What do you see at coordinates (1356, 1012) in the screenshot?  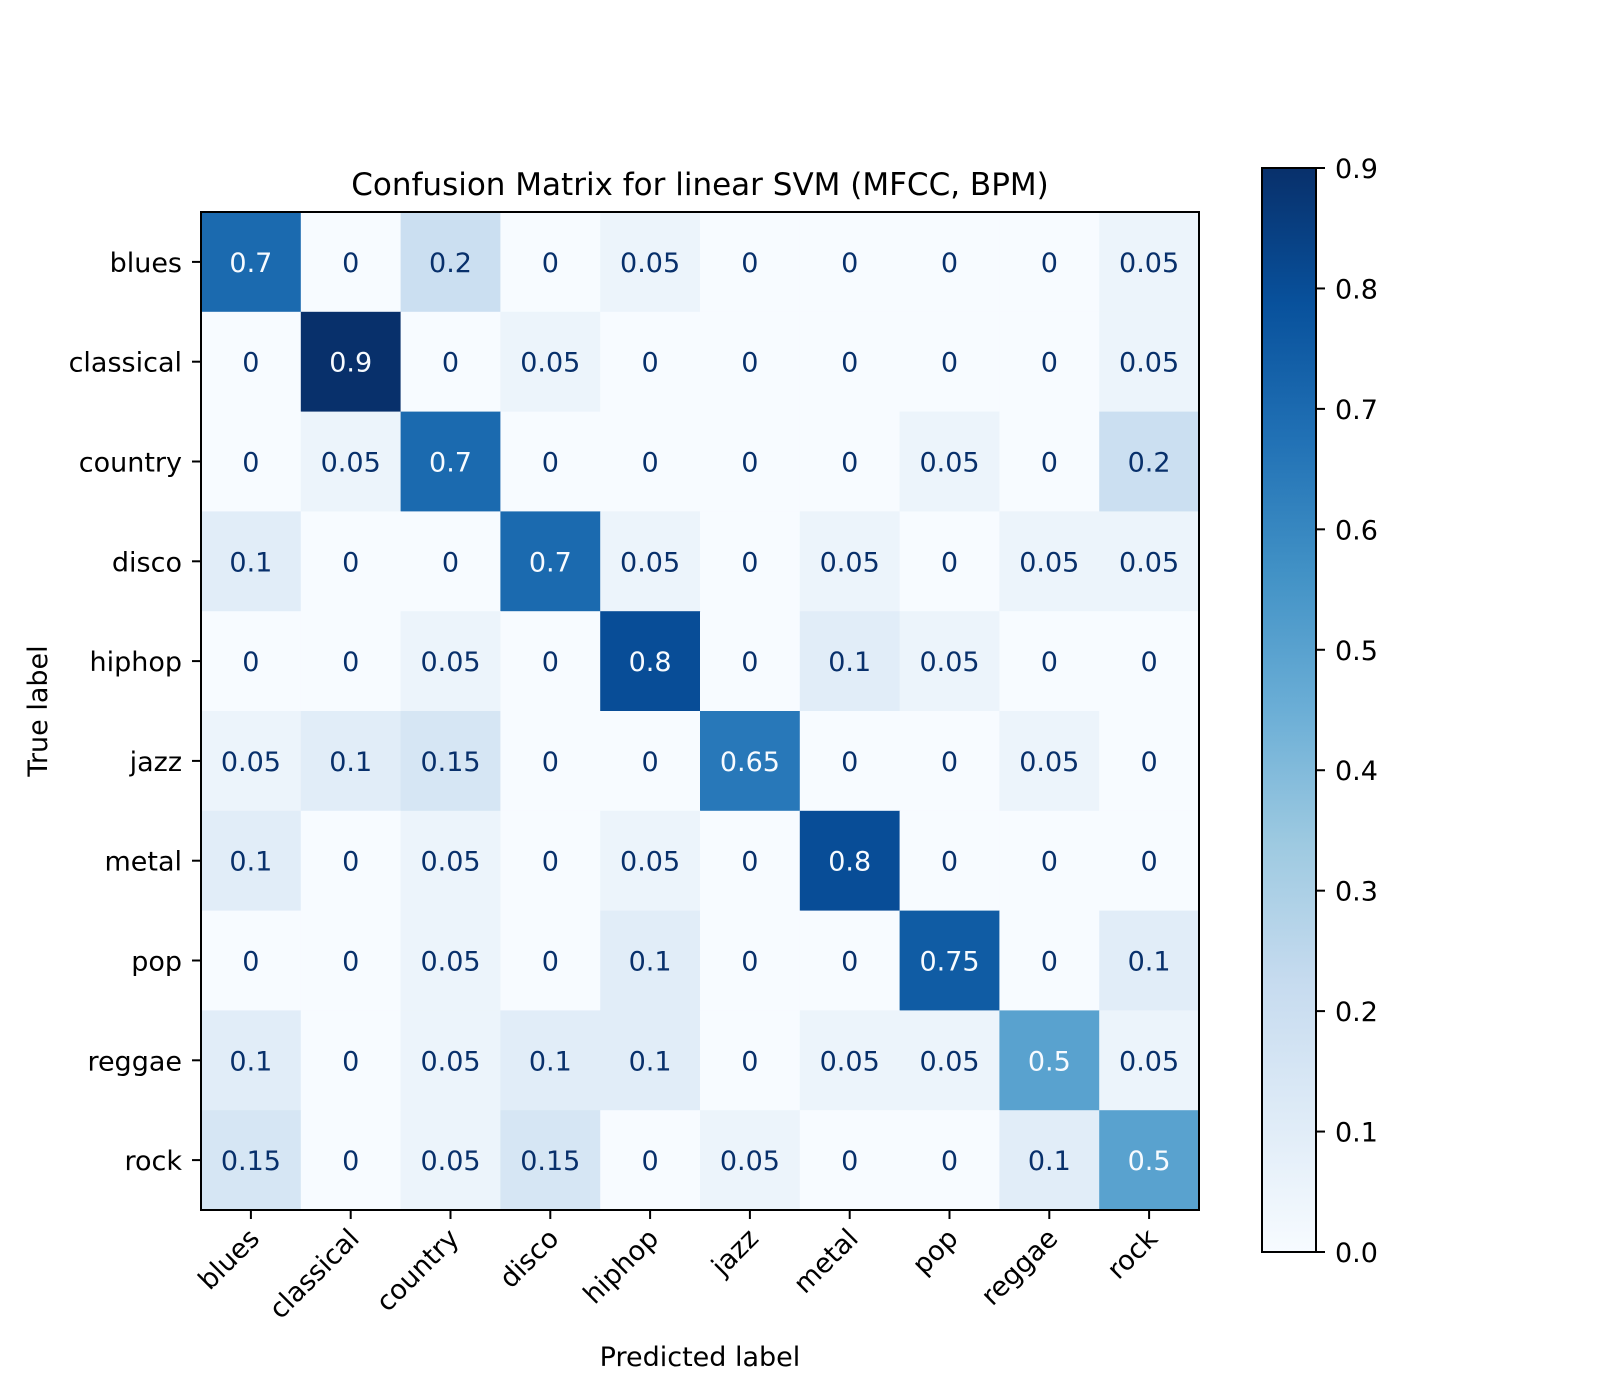 I see `colorbar-tick-label: 0.2` at bounding box center [1356, 1012].